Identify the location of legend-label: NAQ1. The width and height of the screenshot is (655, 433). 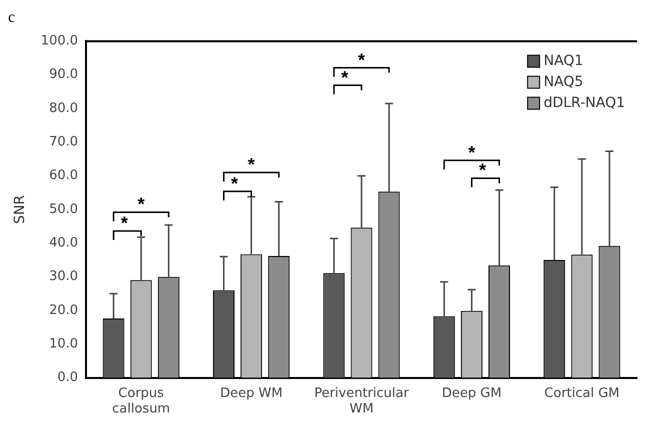
(564, 60).